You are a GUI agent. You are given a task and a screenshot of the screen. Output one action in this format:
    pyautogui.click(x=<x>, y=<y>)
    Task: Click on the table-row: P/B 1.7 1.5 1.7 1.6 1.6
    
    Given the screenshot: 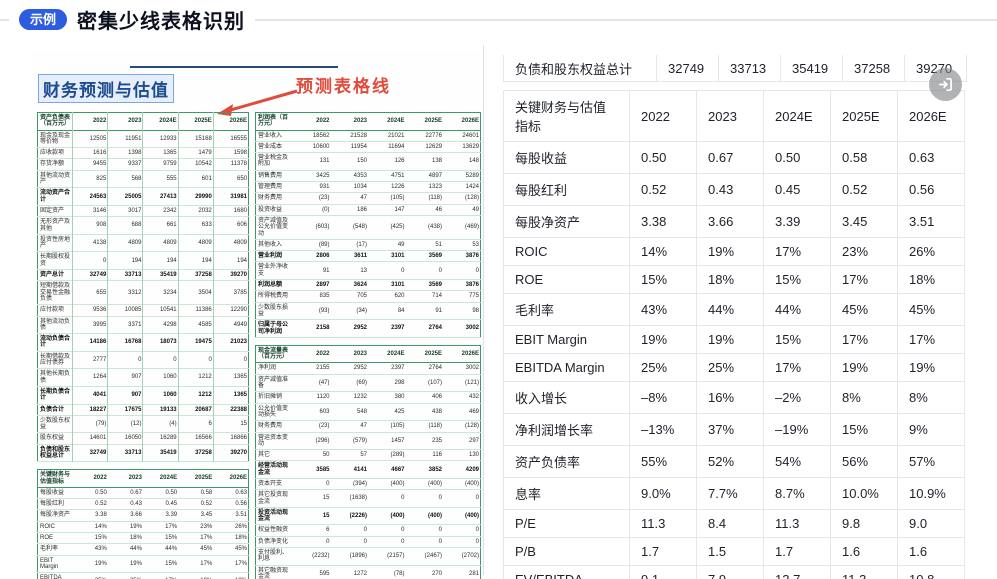 What is the action you would take?
    pyautogui.click(x=734, y=551)
    